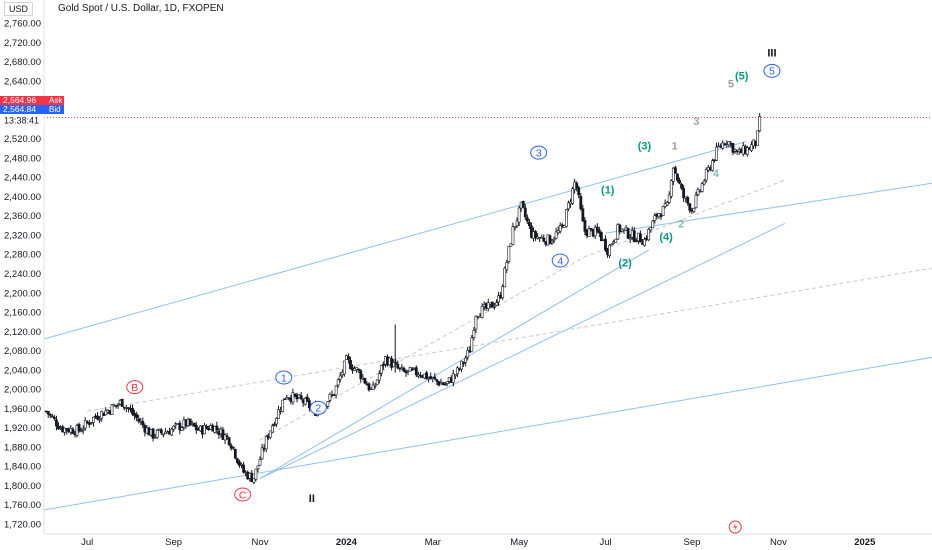  Describe the element at coordinates (260, 542) in the screenshot. I see `x-tick-label: Nov` at that location.